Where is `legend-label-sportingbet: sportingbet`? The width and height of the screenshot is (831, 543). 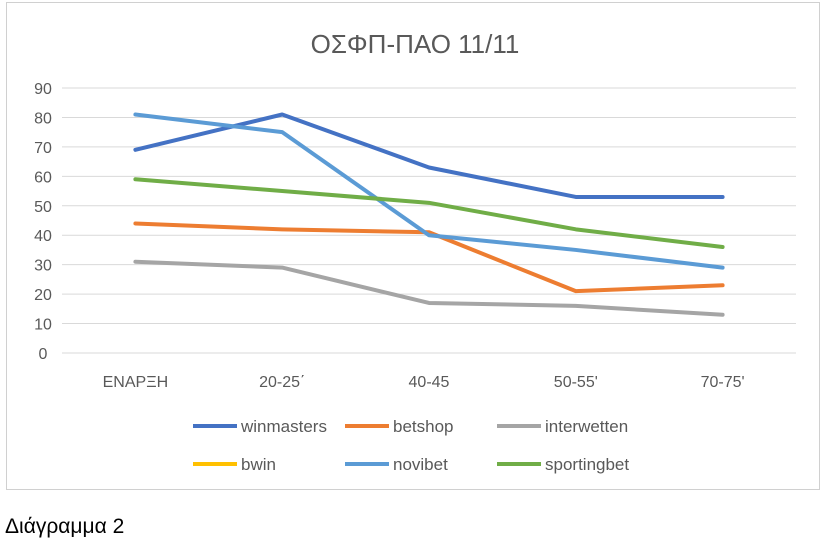
legend-label-sportingbet: sportingbet is located at coordinates (587, 464).